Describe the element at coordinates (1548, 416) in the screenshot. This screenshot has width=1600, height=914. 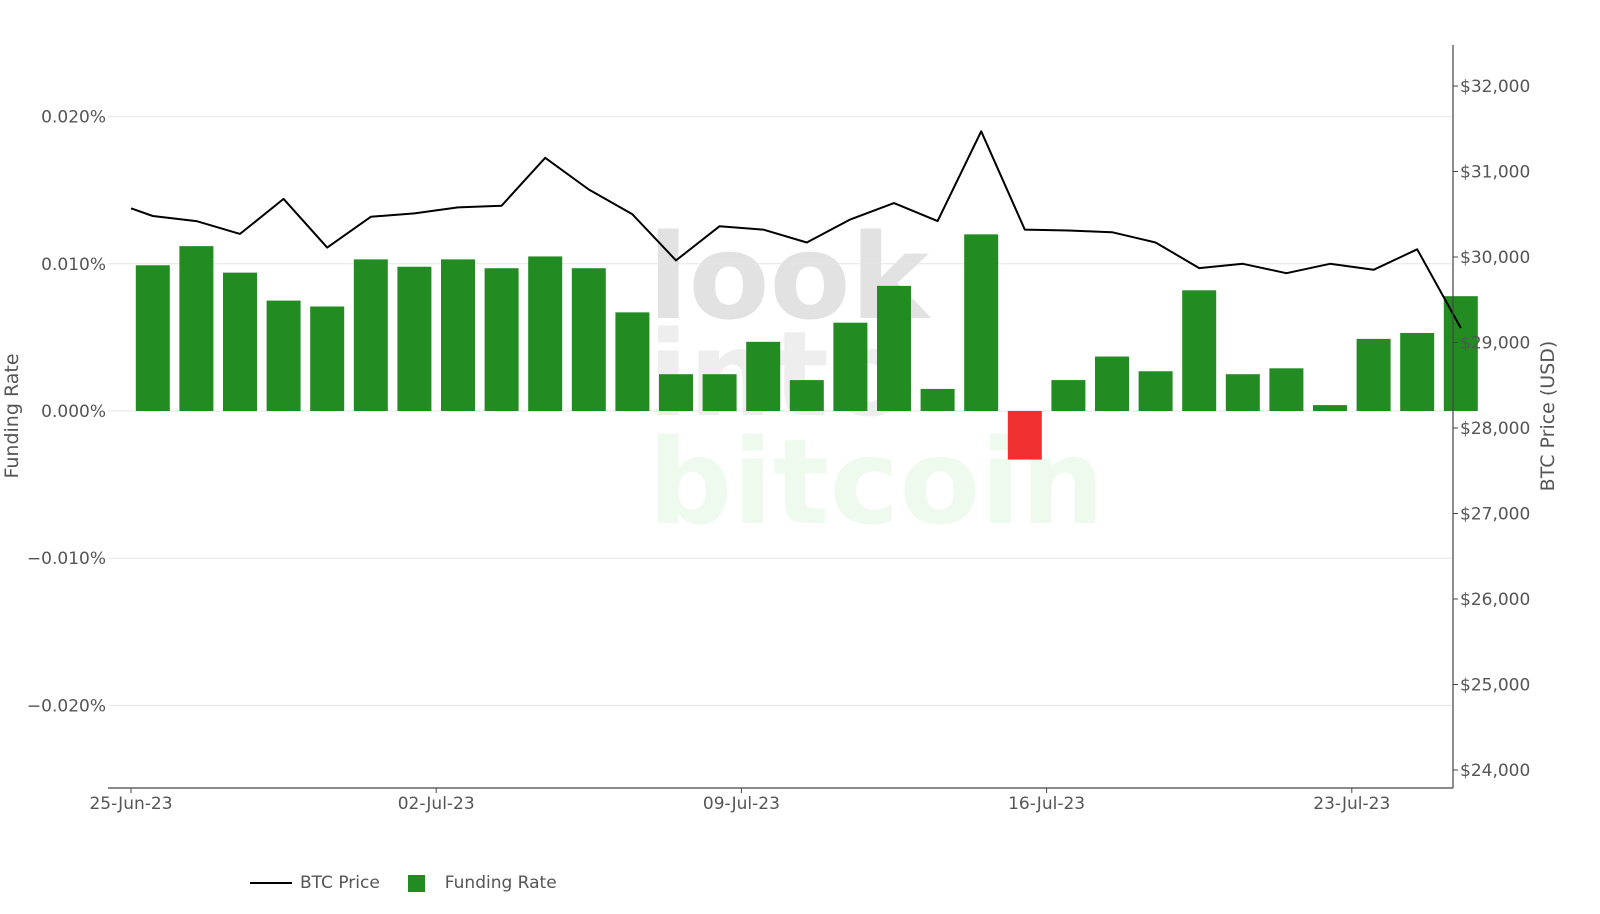
I see `y-axis-right-title: BTC Price (USD)` at that location.